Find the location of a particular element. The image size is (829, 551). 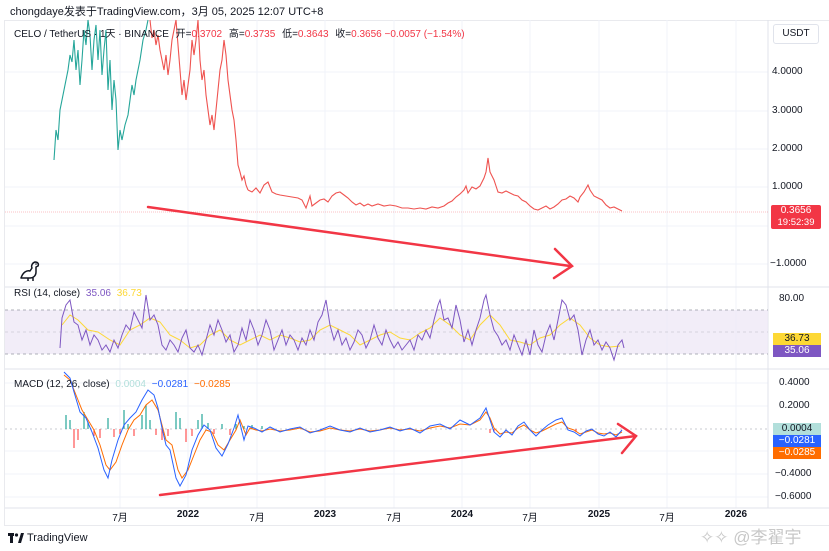

rsi-badge: 35.06 is located at coordinates (797, 351).